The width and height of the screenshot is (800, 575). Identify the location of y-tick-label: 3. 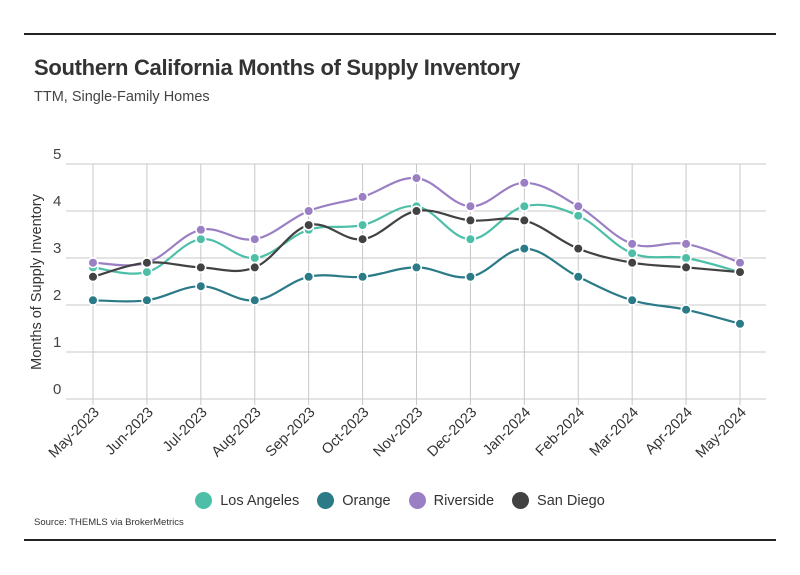
(57, 248).